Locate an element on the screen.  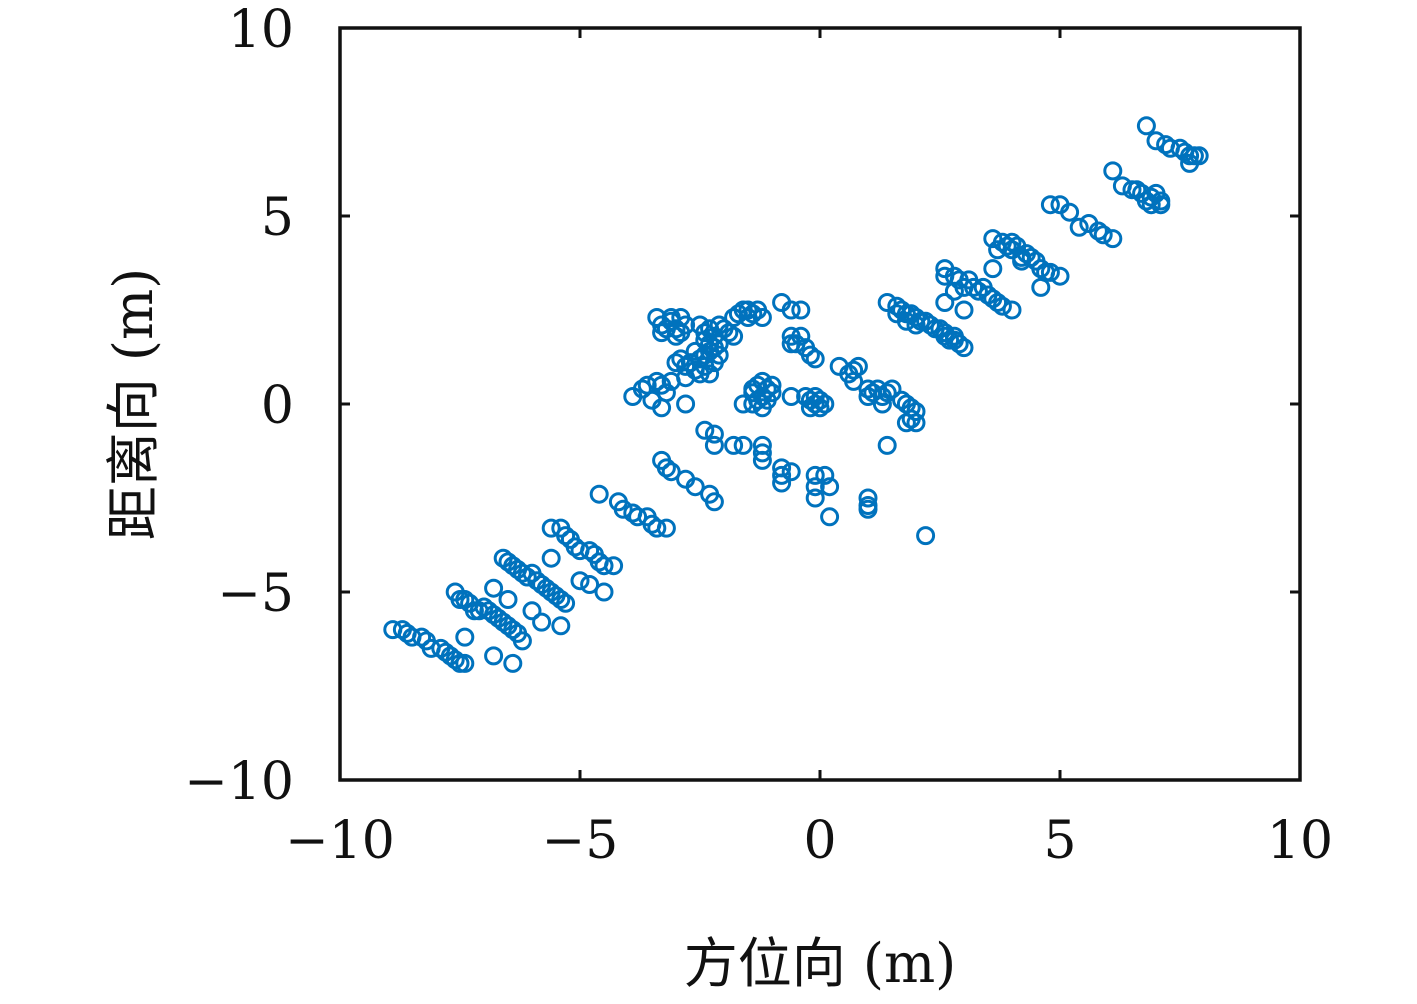
x-tick-label: −5 is located at coordinates (580, 841).